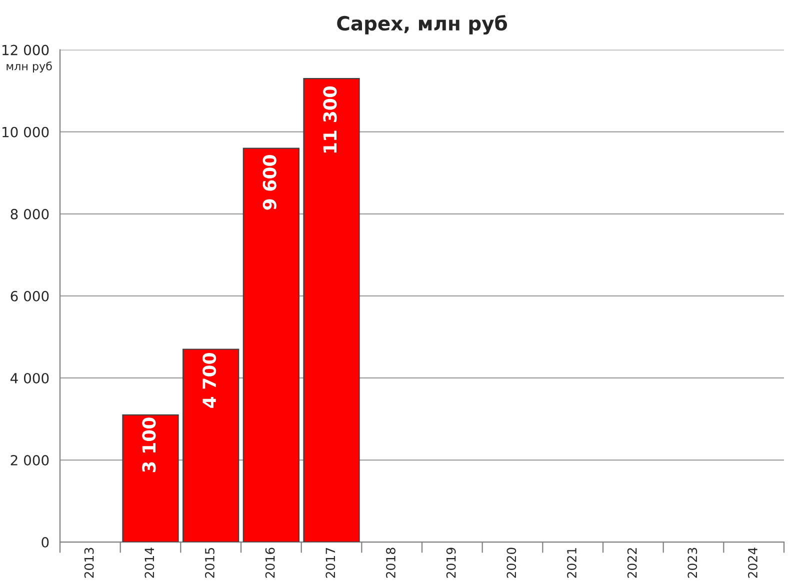 The width and height of the screenshot is (800, 586). Describe the element at coordinates (451, 563) in the screenshot. I see `x-tick-label: 2019` at that location.